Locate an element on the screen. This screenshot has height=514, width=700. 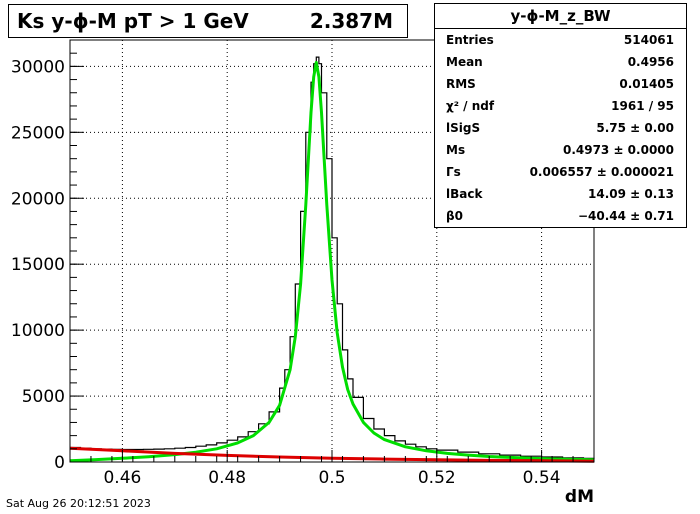
stats-row-mean: Mean 0.4956 is located at coordinates (560, 62).